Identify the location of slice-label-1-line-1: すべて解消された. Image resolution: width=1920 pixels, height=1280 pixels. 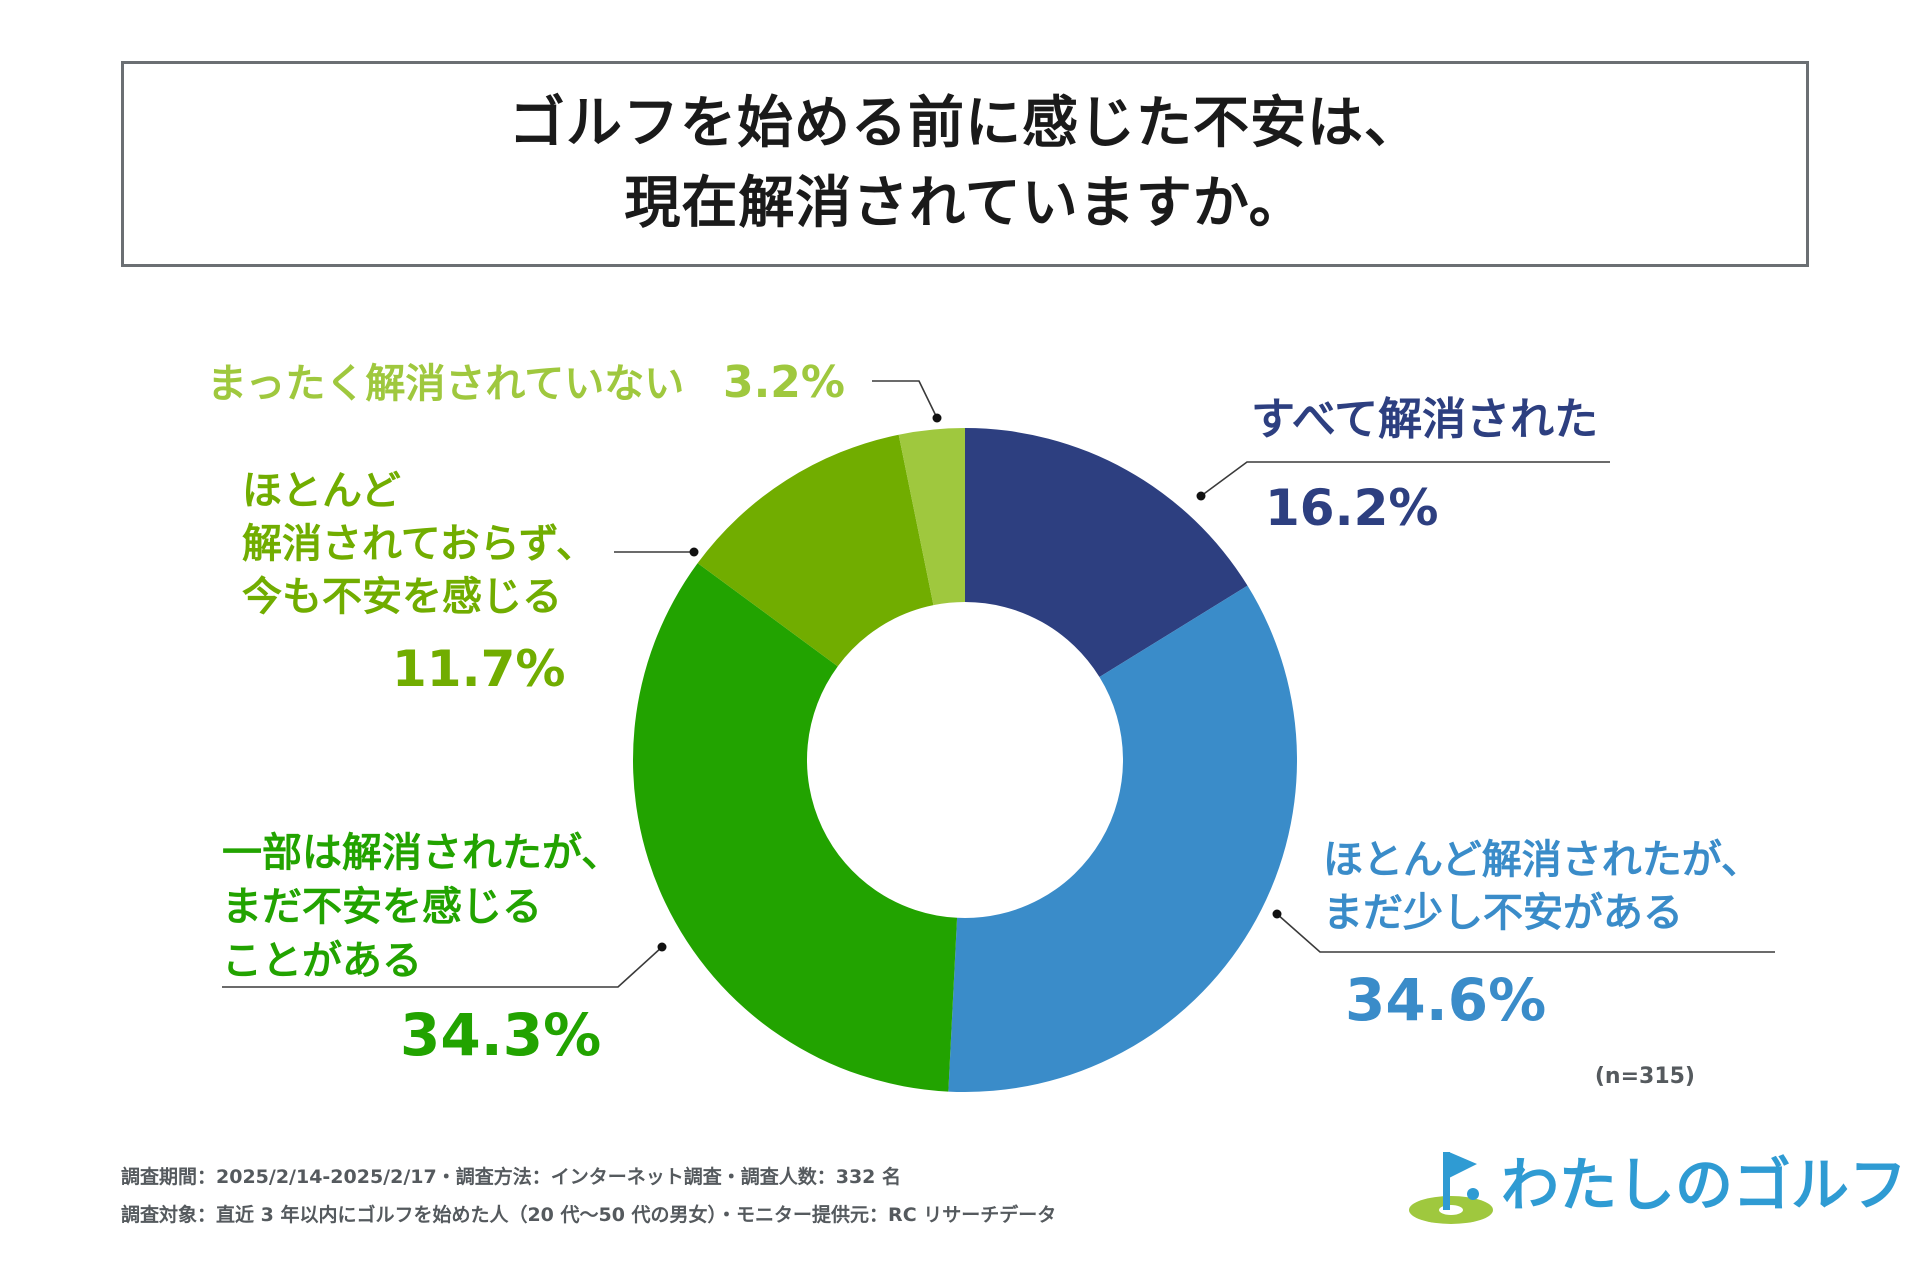
(1424, 419).